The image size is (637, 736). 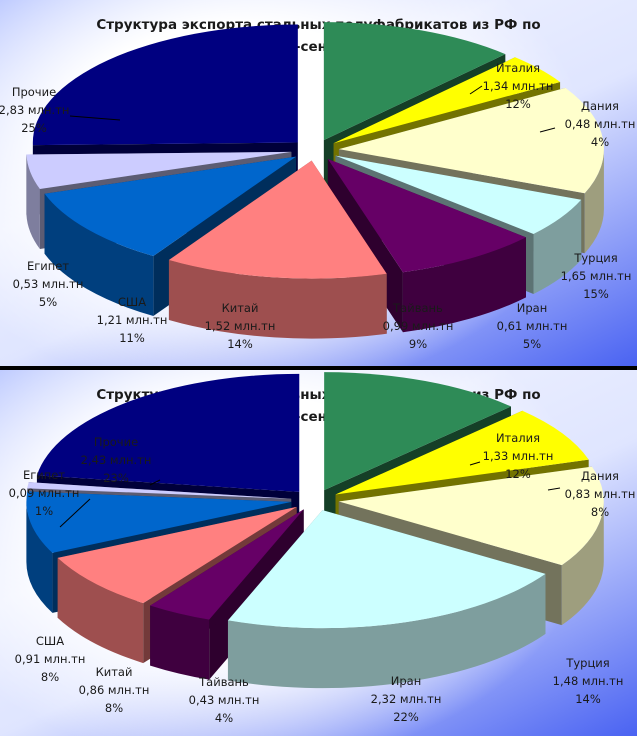 I want to click on data-label-дания: Дания 0,48 млн.тн 4%, so click(x=600, y=124).